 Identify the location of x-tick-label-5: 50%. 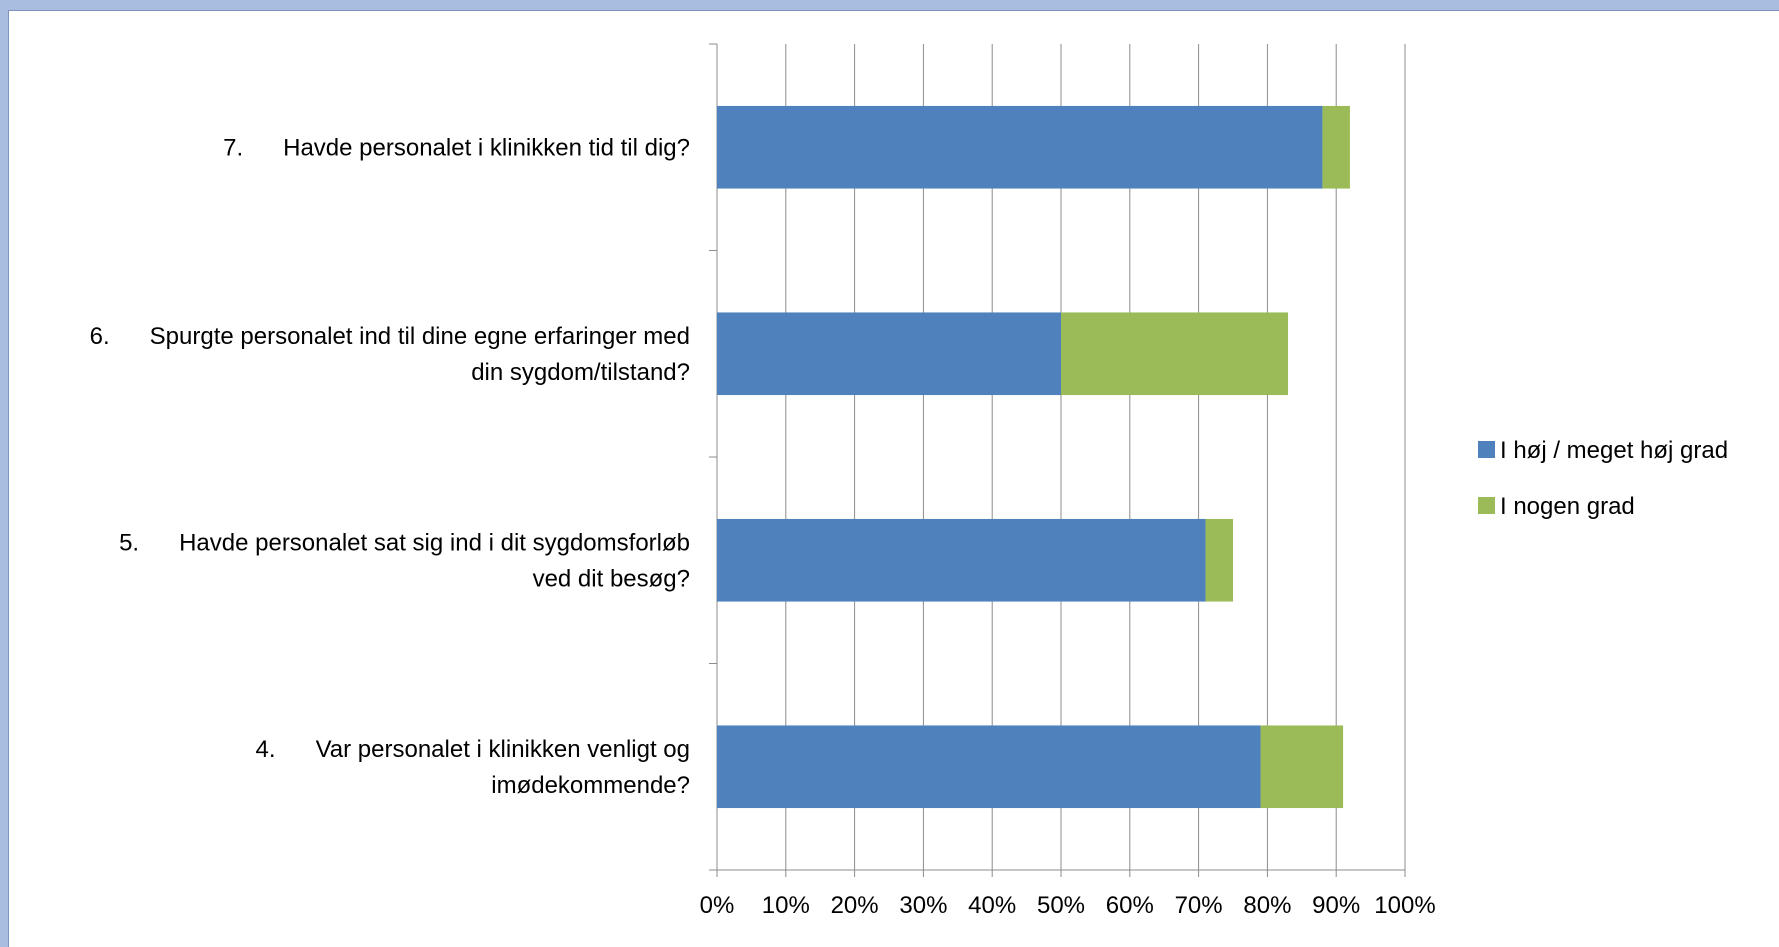
(1061, 905).